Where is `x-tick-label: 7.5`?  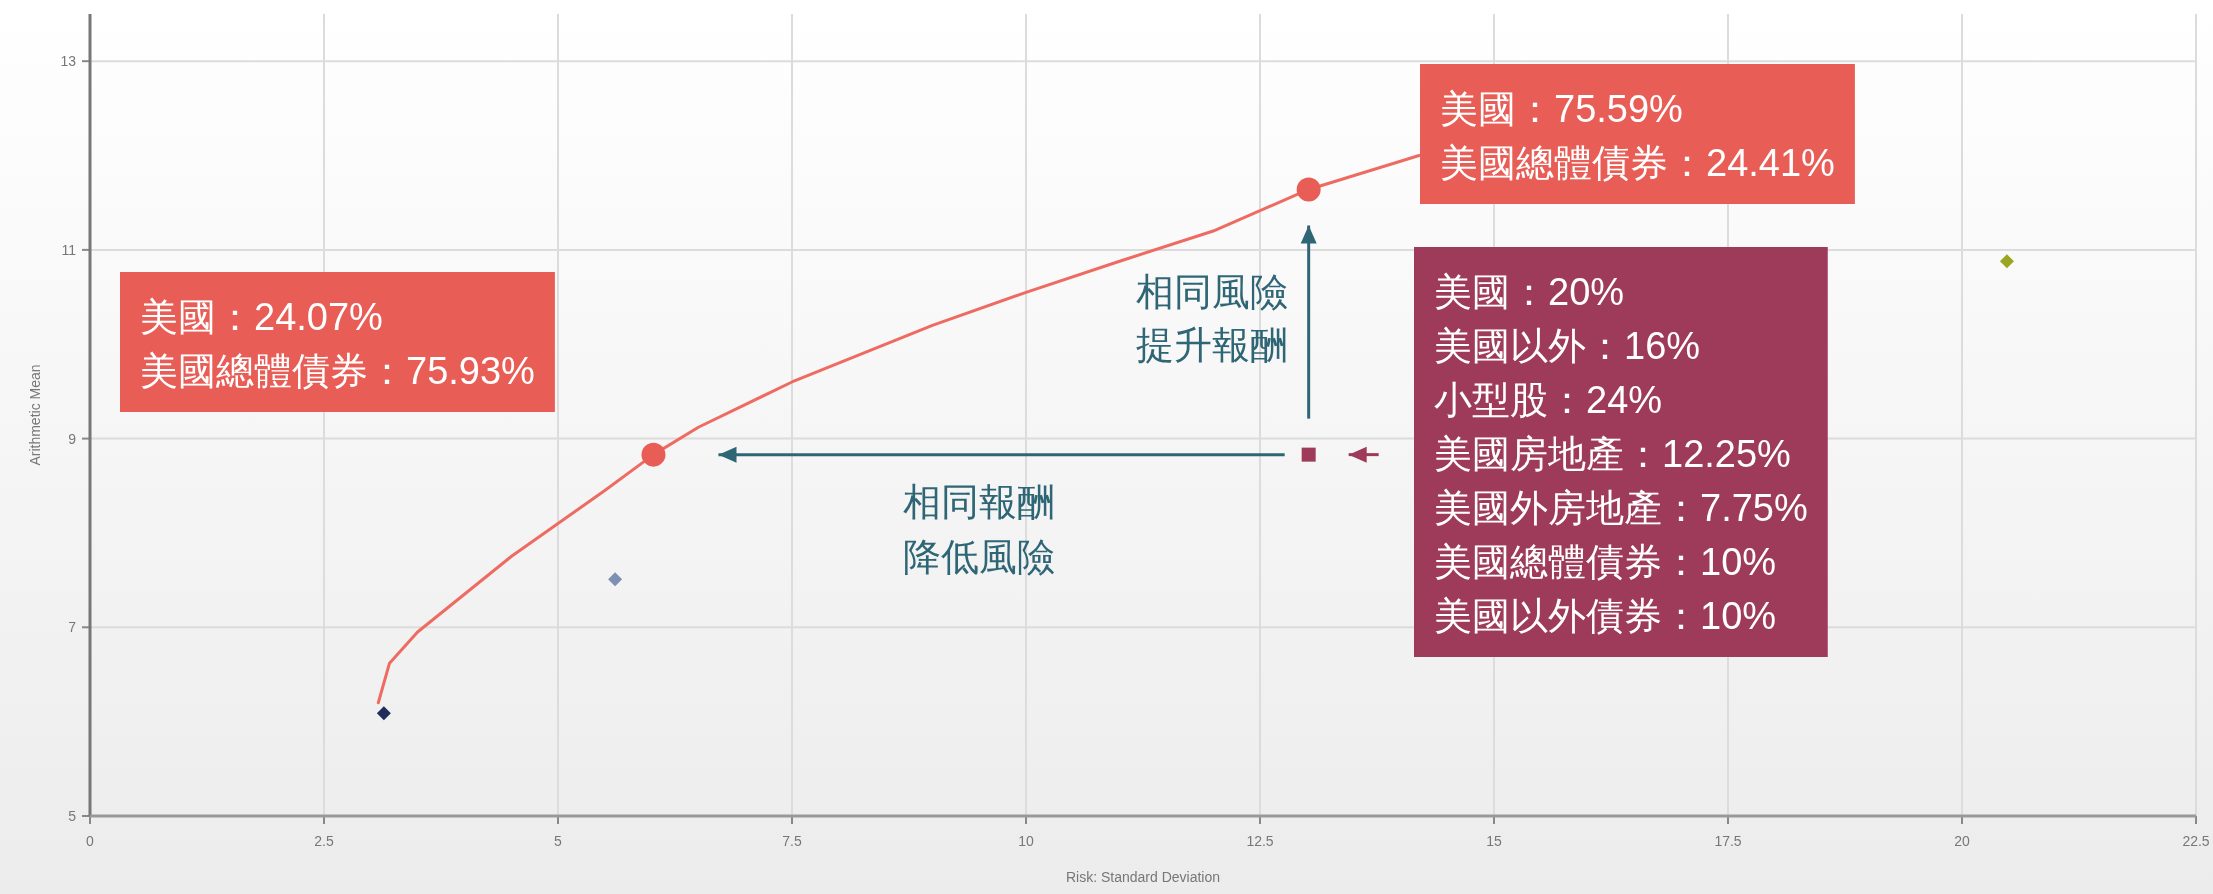
x-tick-label: 7.5 is located at coordinates (792, 841).